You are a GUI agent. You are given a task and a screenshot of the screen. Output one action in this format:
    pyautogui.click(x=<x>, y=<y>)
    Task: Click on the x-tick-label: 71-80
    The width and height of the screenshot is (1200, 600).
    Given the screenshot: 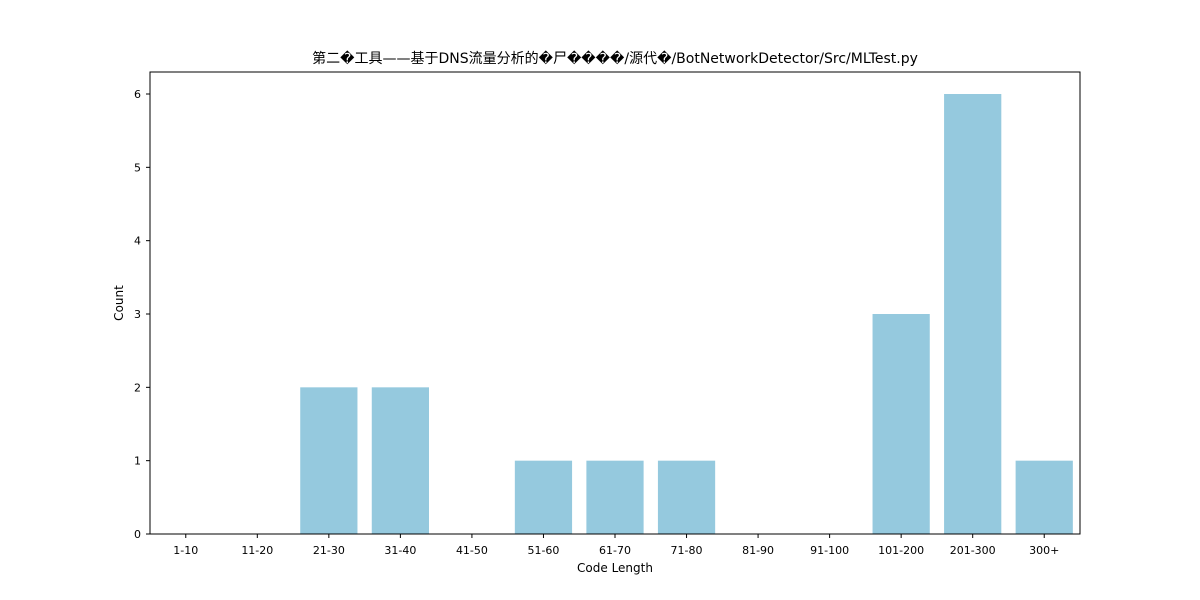 What is the action you would take?
    pyautogui.click(x=687, y=550)
    